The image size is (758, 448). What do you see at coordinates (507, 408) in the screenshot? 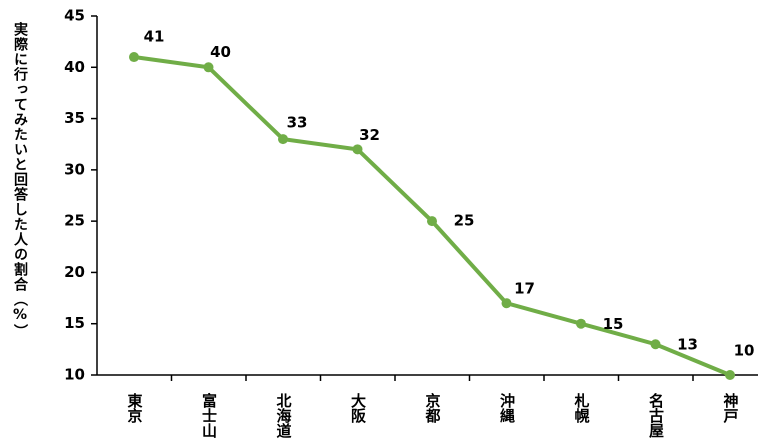
I see `x-tick-label: 沖縄` at bounding box center [507, 408].